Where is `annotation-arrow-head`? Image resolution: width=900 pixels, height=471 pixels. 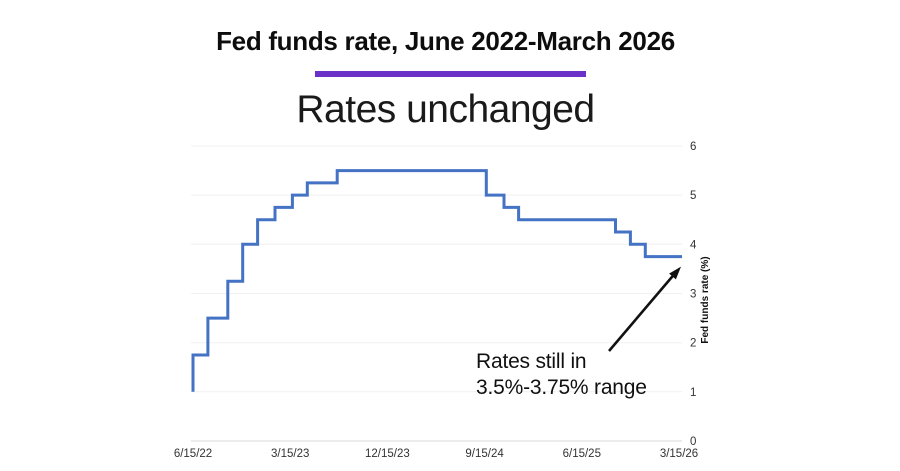 annotation-arrow-head is located at coordinates (675, 273).